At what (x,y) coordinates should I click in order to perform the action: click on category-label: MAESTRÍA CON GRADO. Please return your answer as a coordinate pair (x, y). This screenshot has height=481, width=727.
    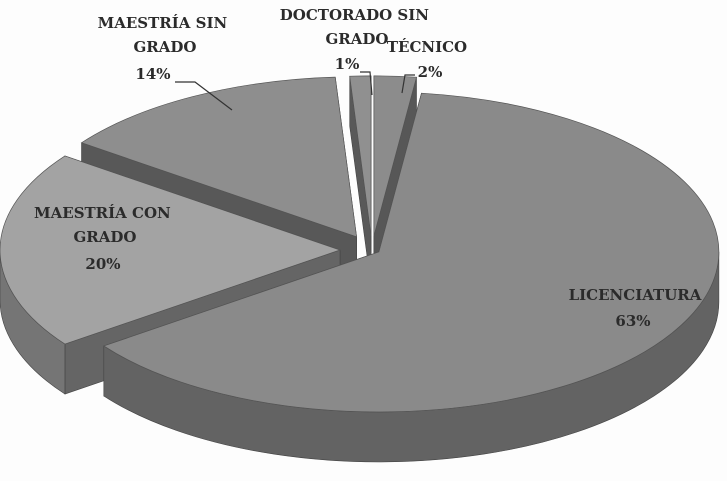
    Looking at the image, I should click on (105, 225).